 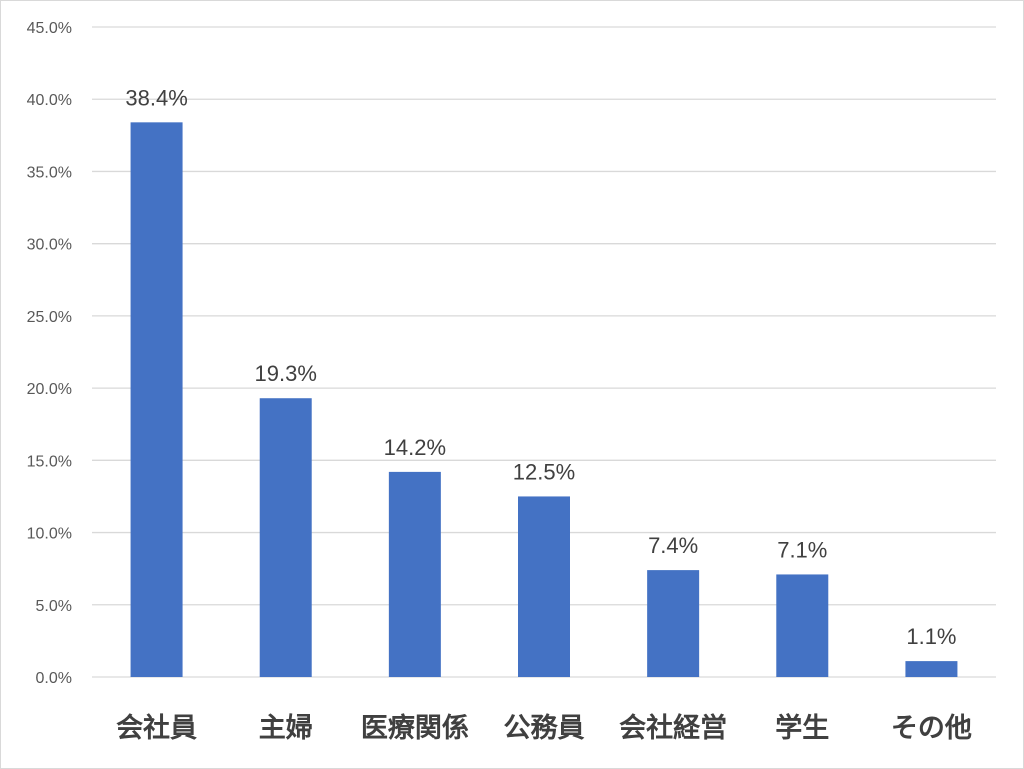 What do you see at coordinates (49, 461) in the screenshot?
I see `y-tick-label: 15.0%` at bounding box center [49, 461].